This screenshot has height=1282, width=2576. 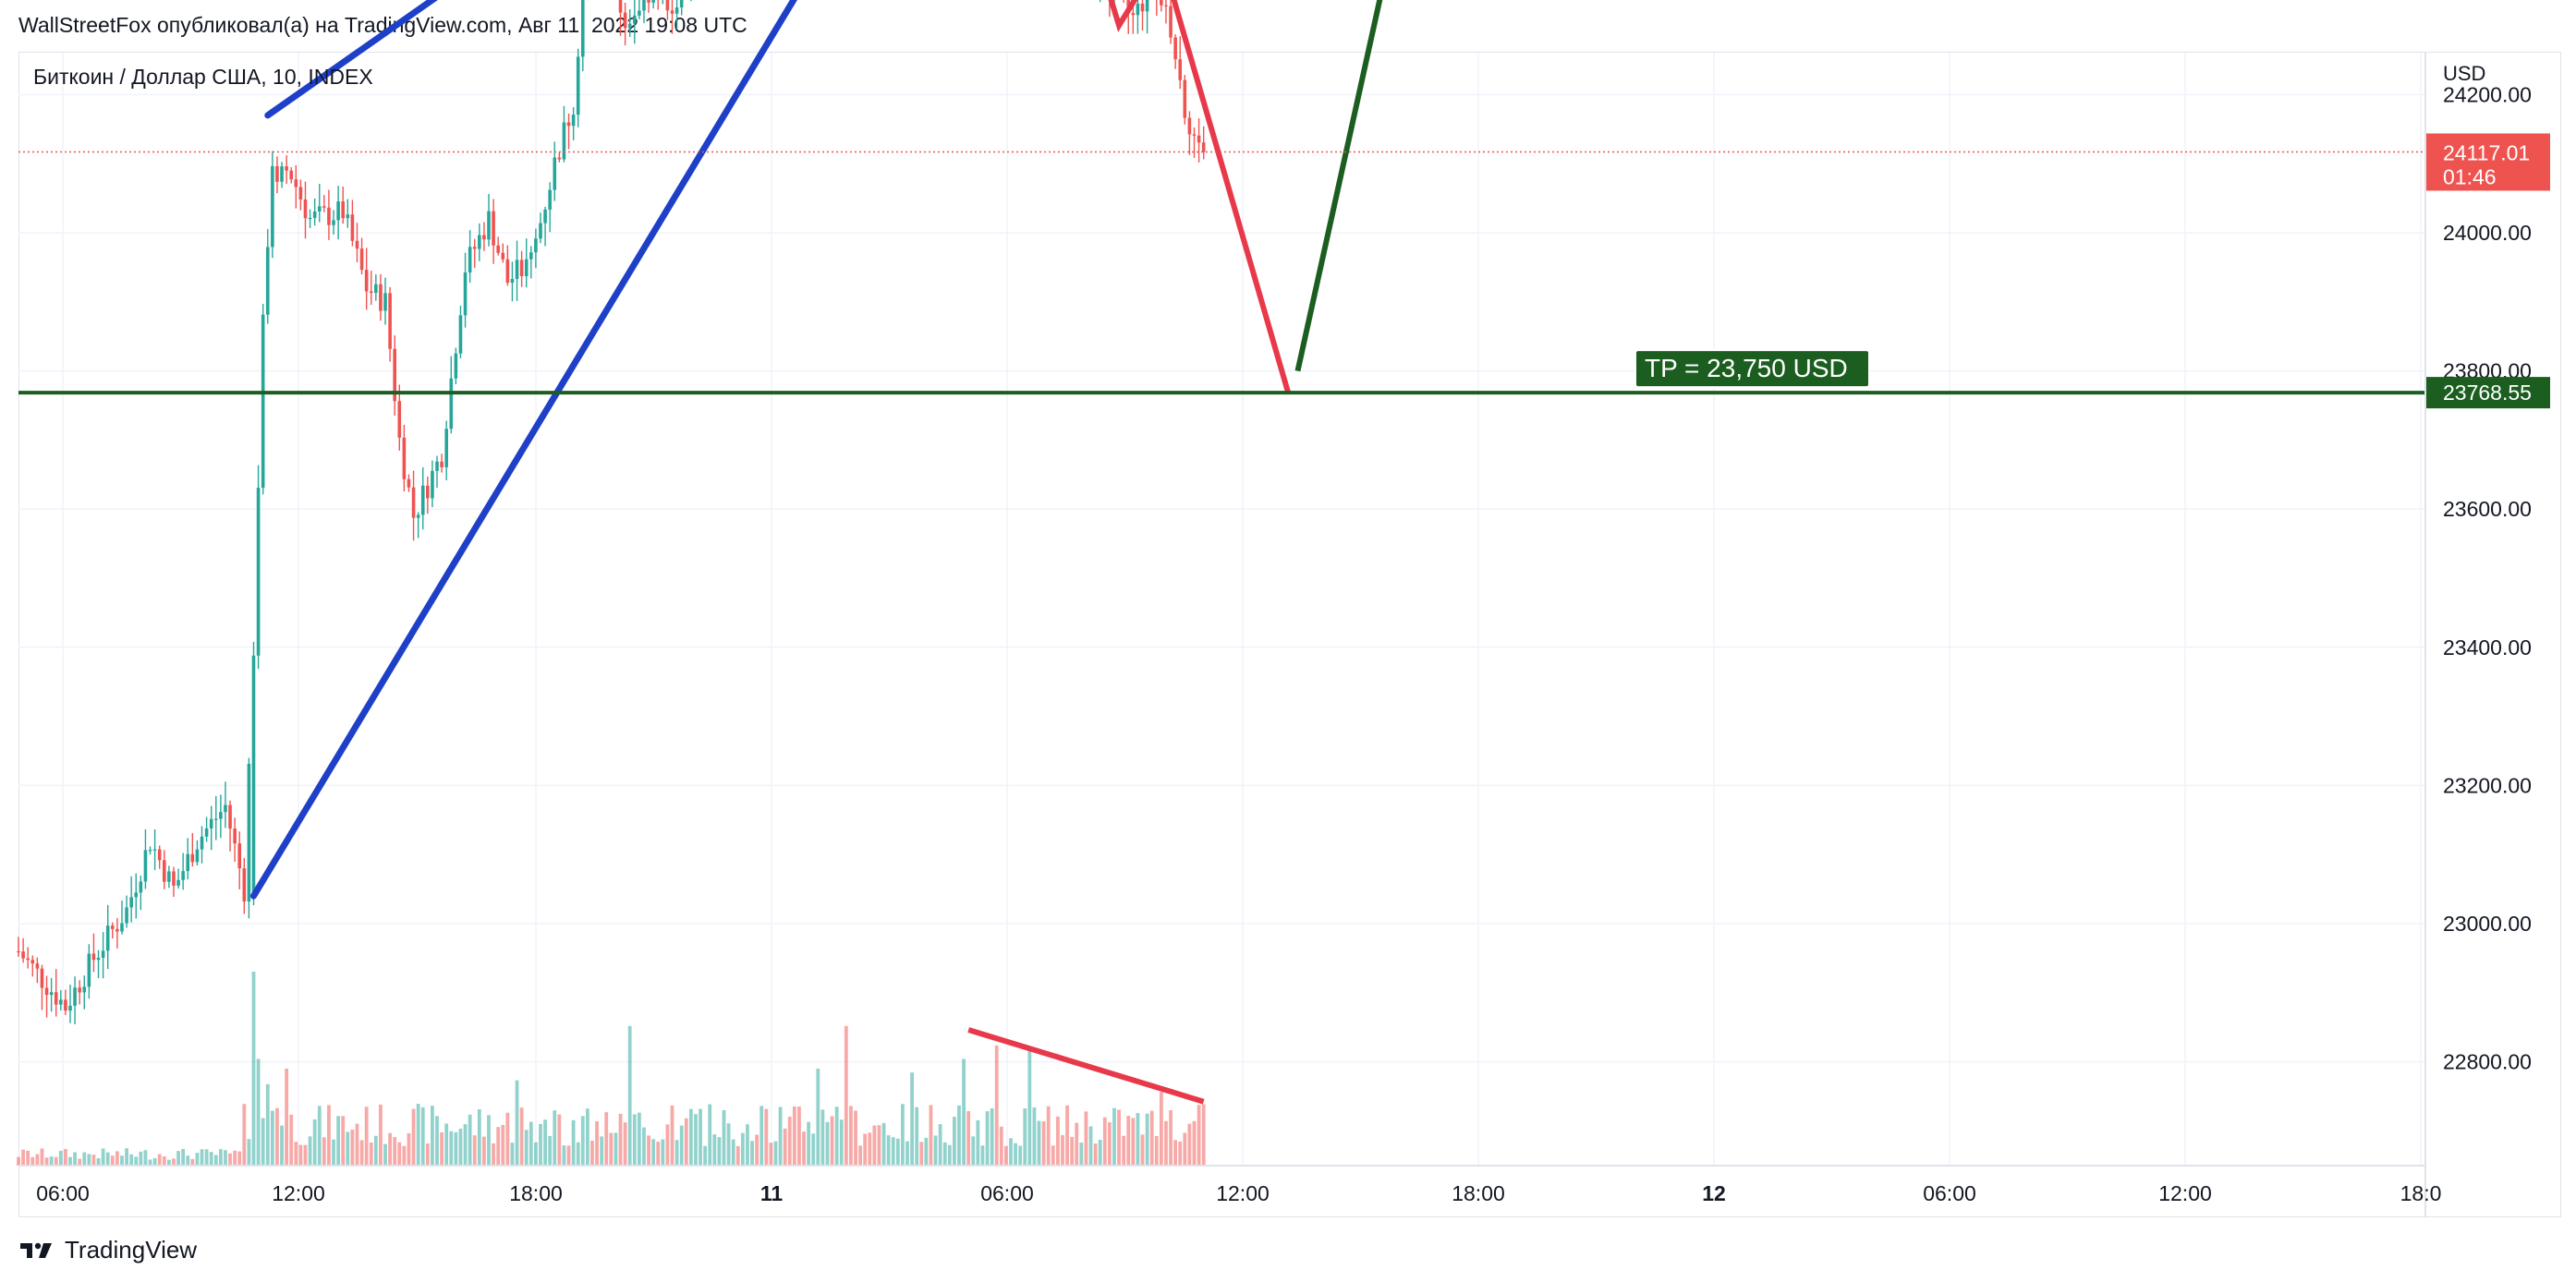 What do you see at coordinates (2421, 1193) in the screenshot?
I see `time-tick-label: 18:0` at bounding box center [2421, 1193].